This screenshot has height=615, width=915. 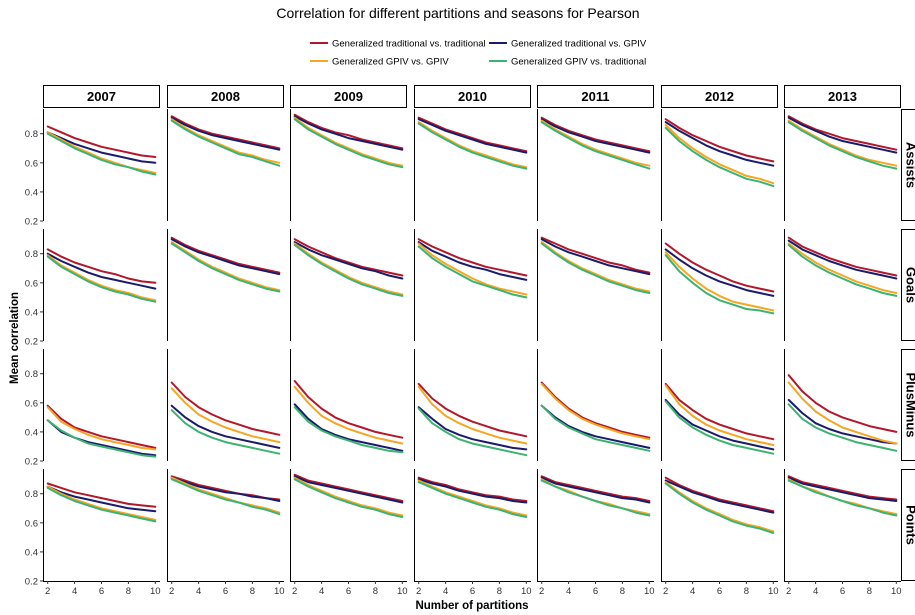 I want to click on panel-points-2008: 2 4 6 8 10, so click(x=226, y=533).